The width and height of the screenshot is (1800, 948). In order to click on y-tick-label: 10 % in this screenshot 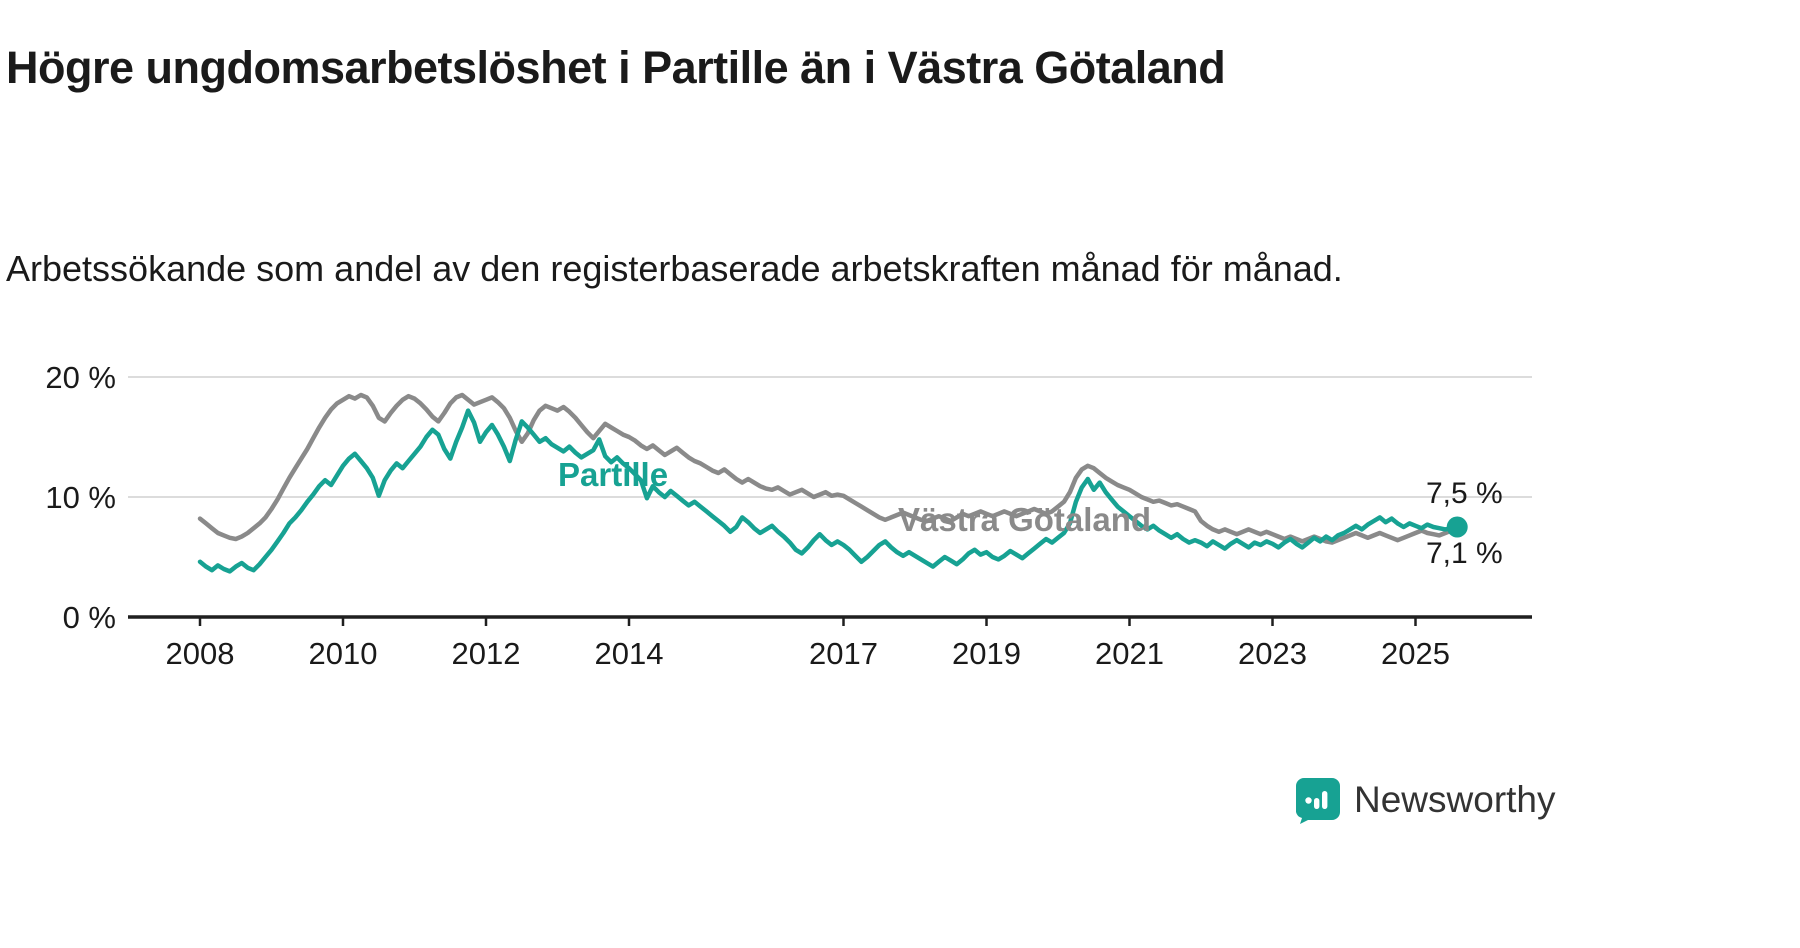, I will do `click(80, 497)`.